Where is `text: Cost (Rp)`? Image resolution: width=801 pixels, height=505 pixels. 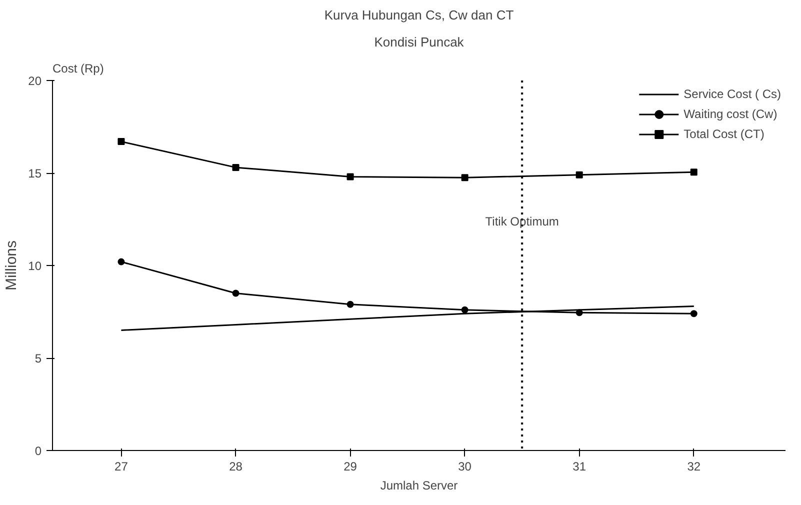
text: Cost (Rp) is located at coordinates (78, 69).